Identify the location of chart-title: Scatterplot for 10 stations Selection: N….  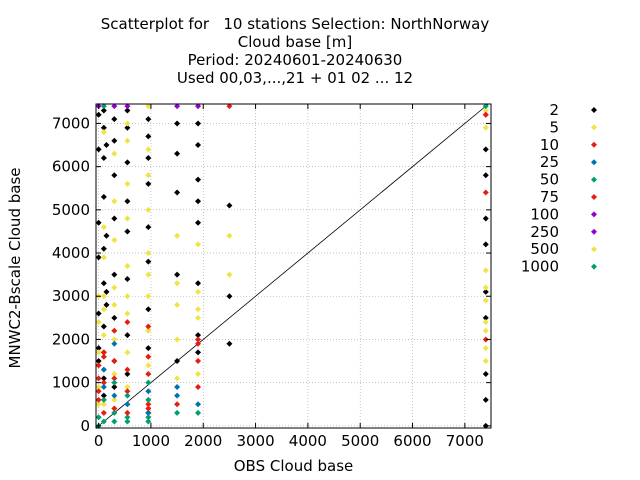
(295, 51).